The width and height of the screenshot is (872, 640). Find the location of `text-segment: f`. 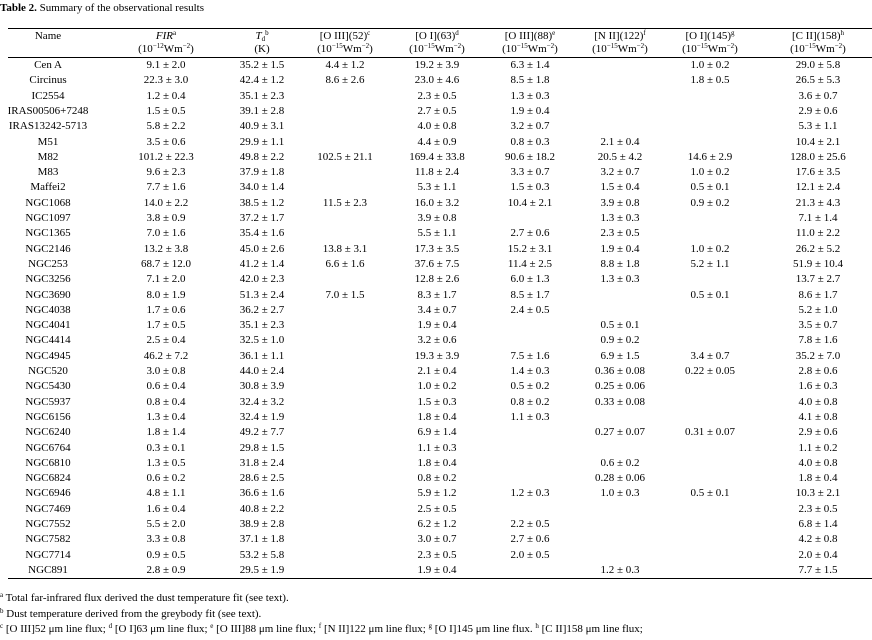

text-segment: f is located at coordinates (644, 33).